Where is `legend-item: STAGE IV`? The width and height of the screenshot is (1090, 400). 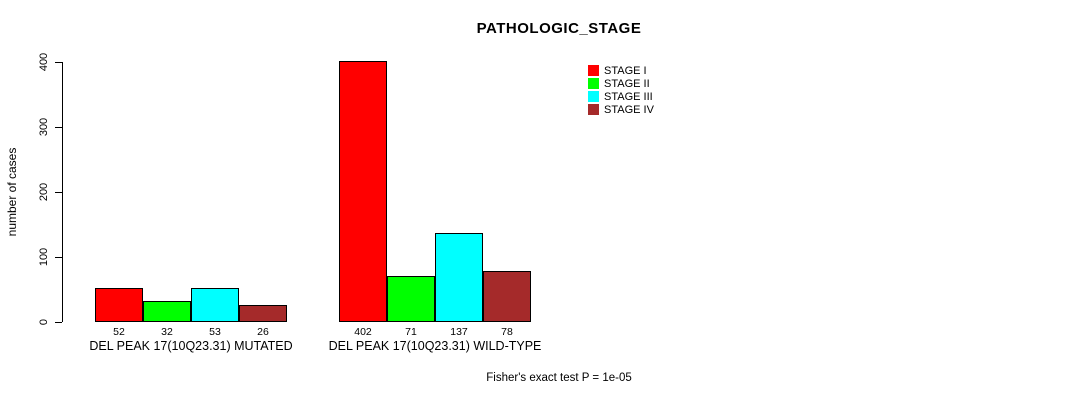
legend-item: STAGE IV is located at coordinates (621, 109).